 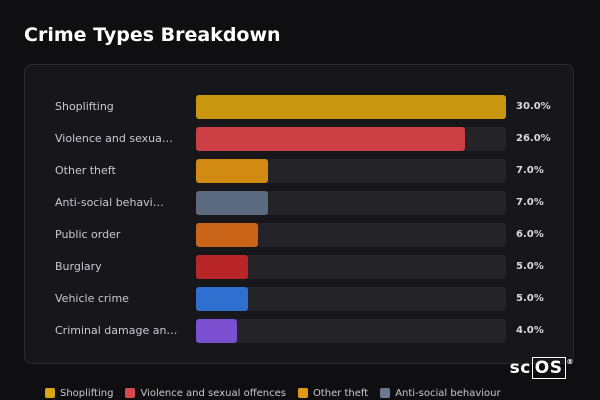 I want to click on bar-row: Burglary 5.0%, so click(x=305, y=267).